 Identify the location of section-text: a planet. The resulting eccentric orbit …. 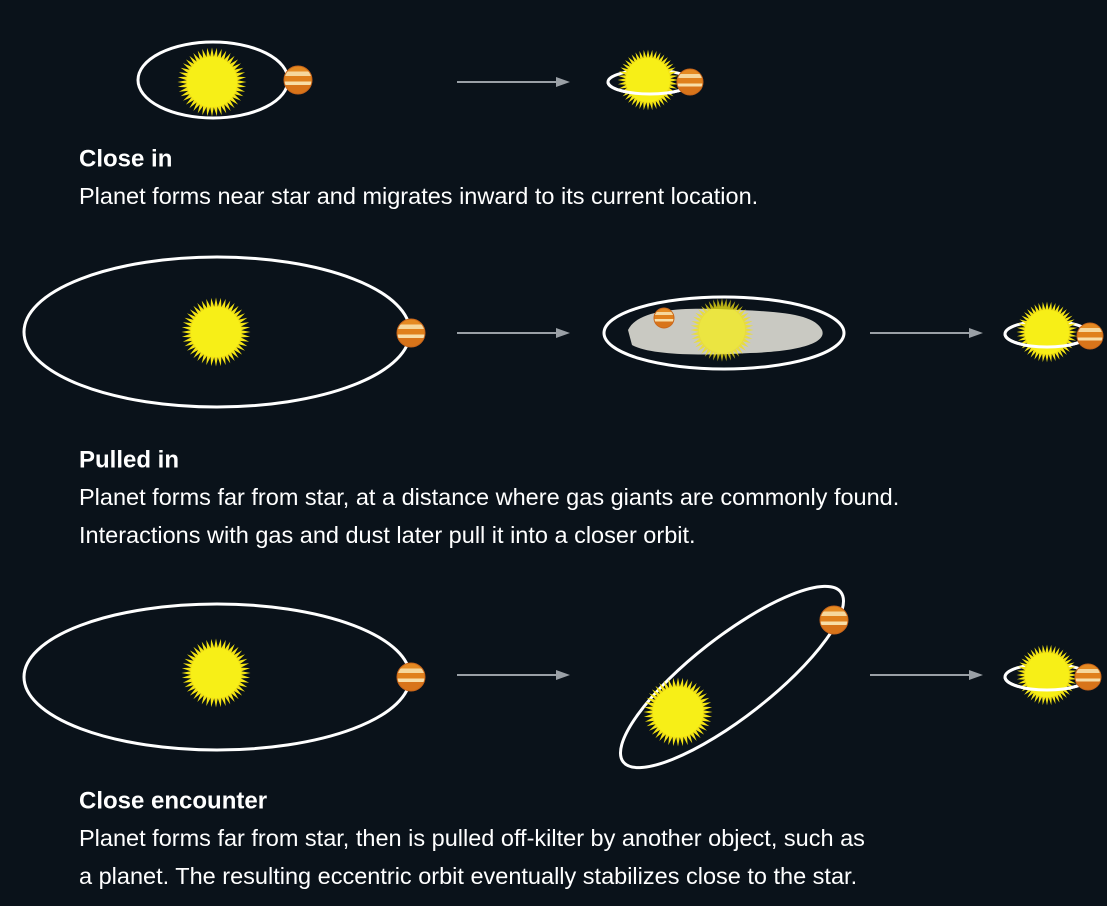
(468, 876).